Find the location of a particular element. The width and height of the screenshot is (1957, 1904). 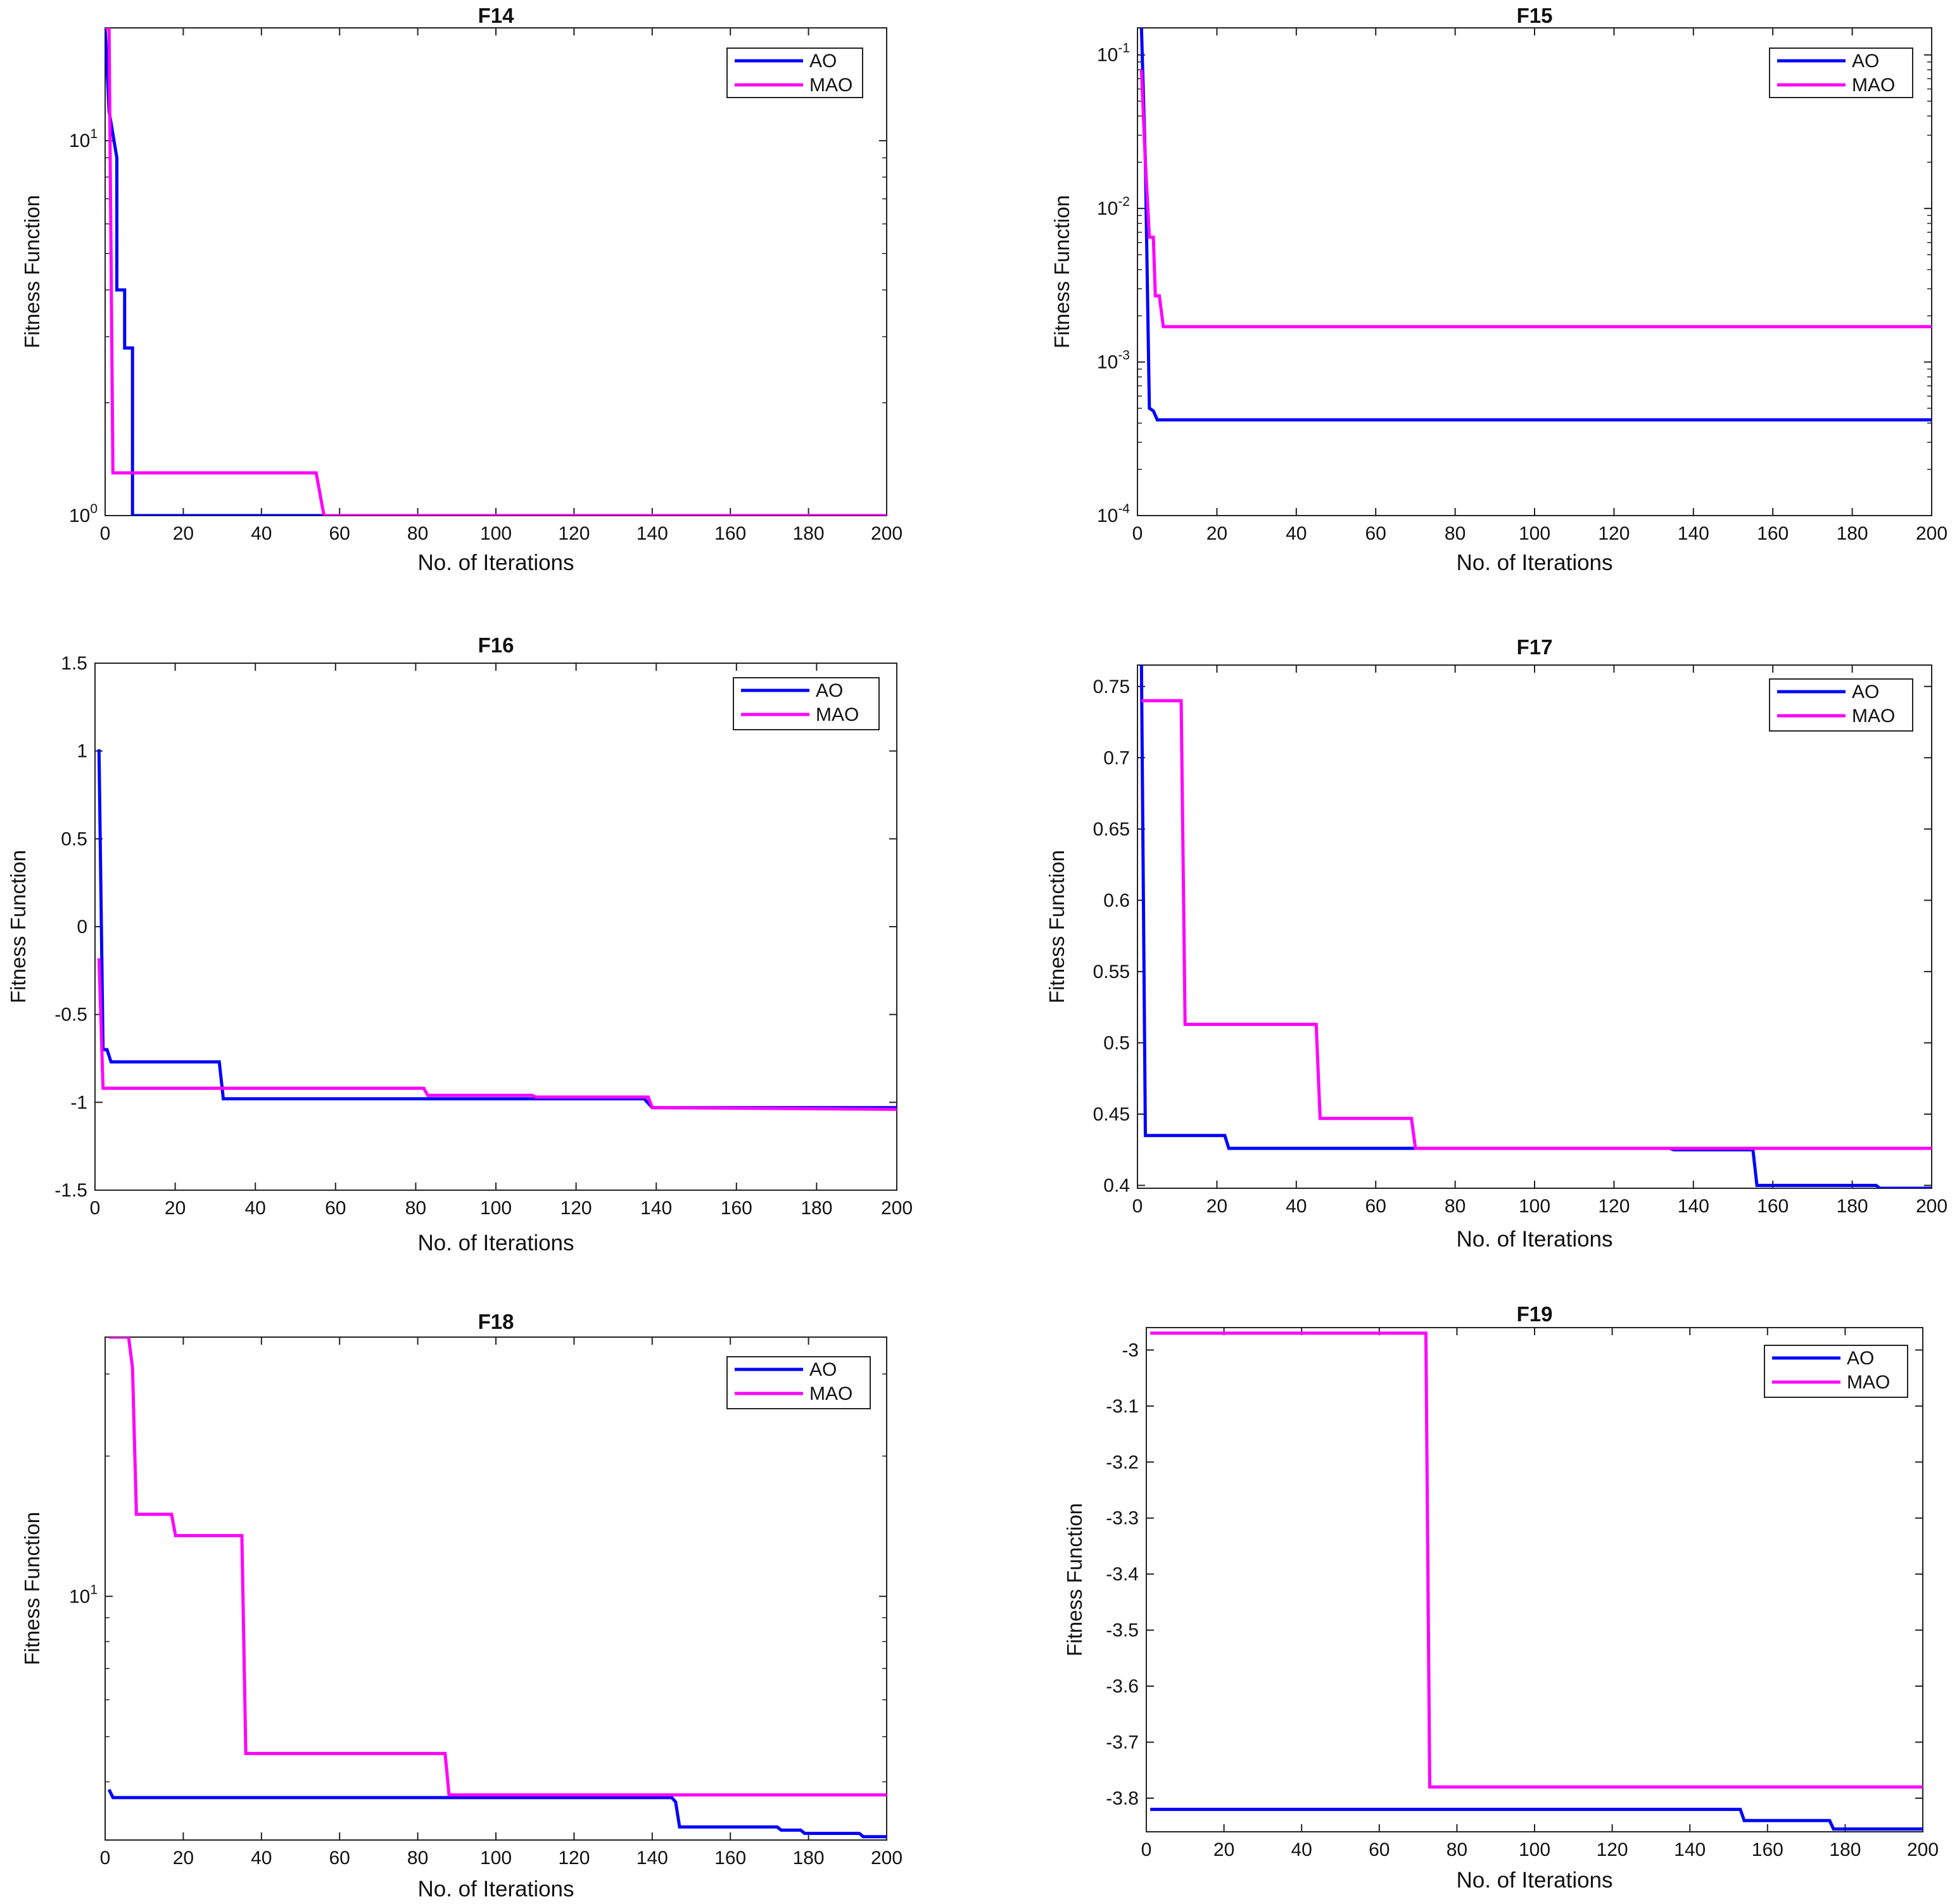

y-tick-label: 0.45 is located at coordinates (1111, 1114).